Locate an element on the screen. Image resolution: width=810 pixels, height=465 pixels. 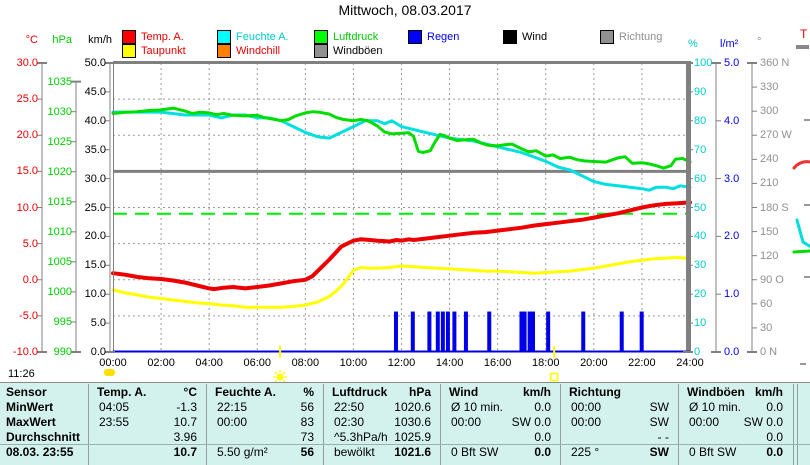
time-label: 22:00 is located at coordinates (642, 363).